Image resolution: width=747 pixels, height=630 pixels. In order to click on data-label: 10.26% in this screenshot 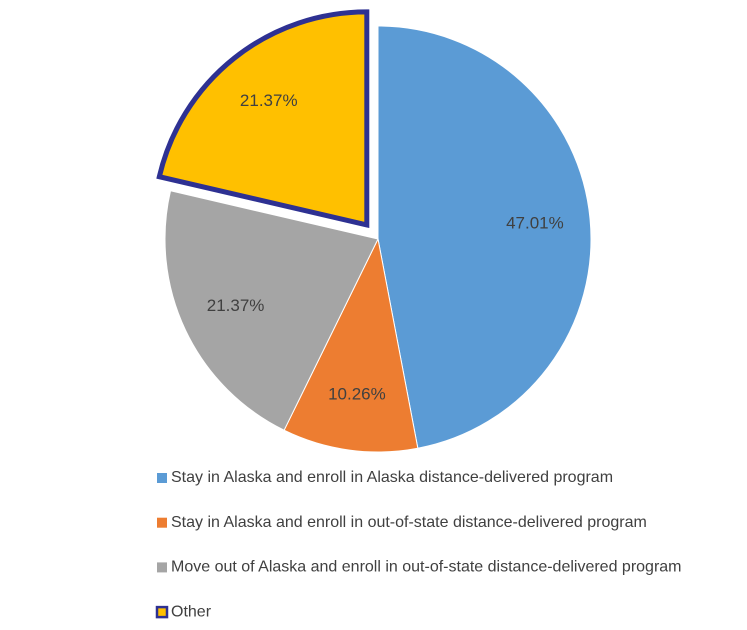, I will do `click(357, 394)`.